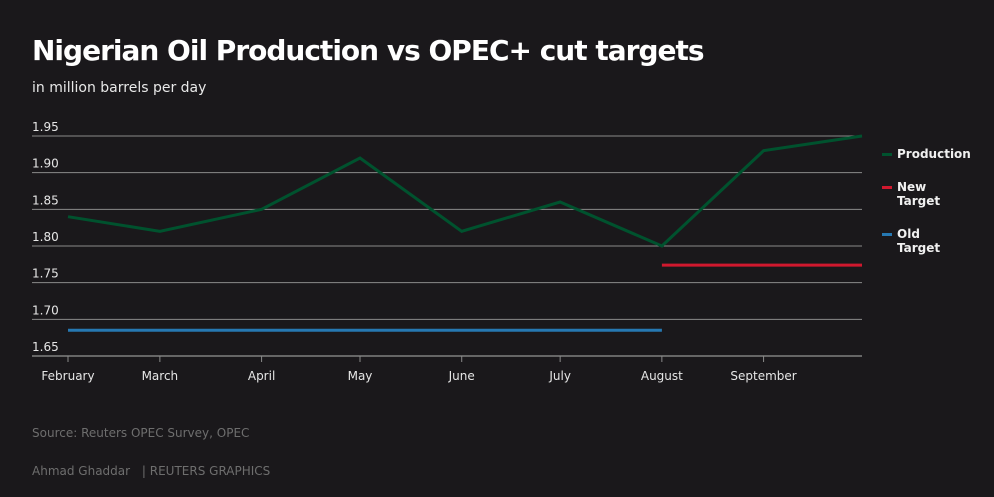 The width and height of the screenshot is (994, 497). What do you see at coordinates (45, 347) in the screenshot?
I see `y-tick-label: 1.65` at bounding box center [45, 347].